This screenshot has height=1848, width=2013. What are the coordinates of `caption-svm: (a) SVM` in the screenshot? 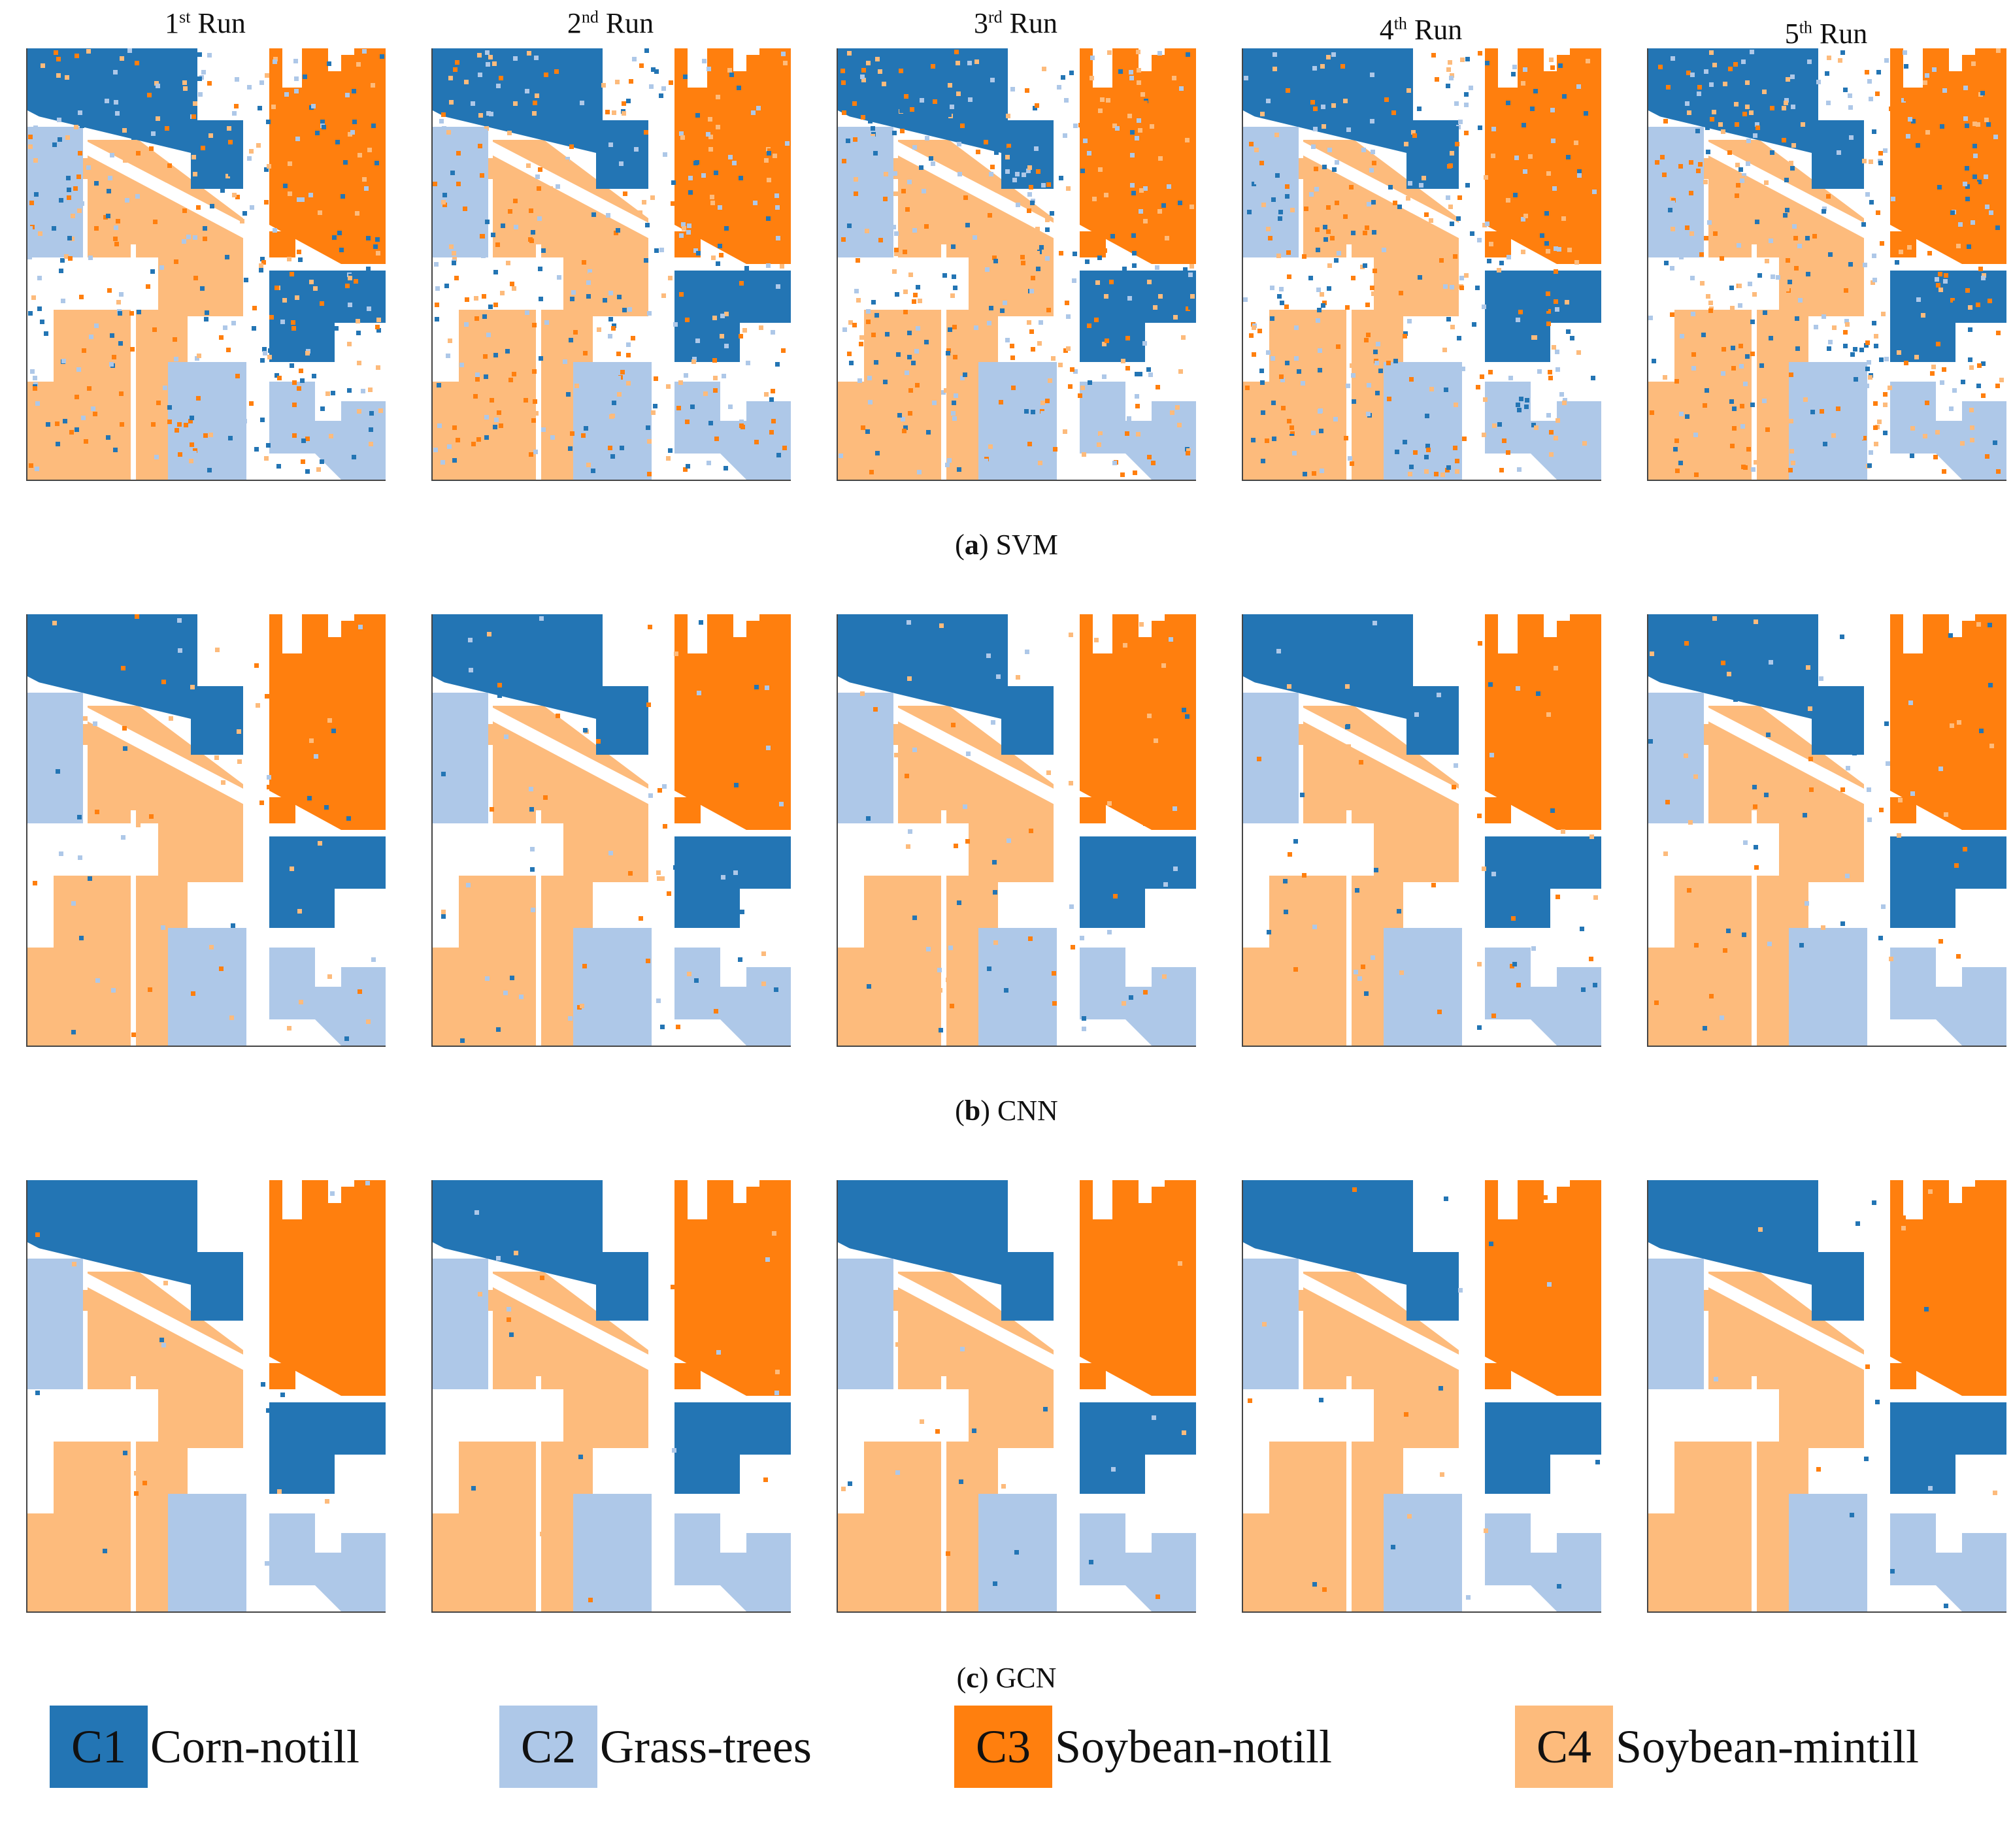 It's located at (1006, 545).